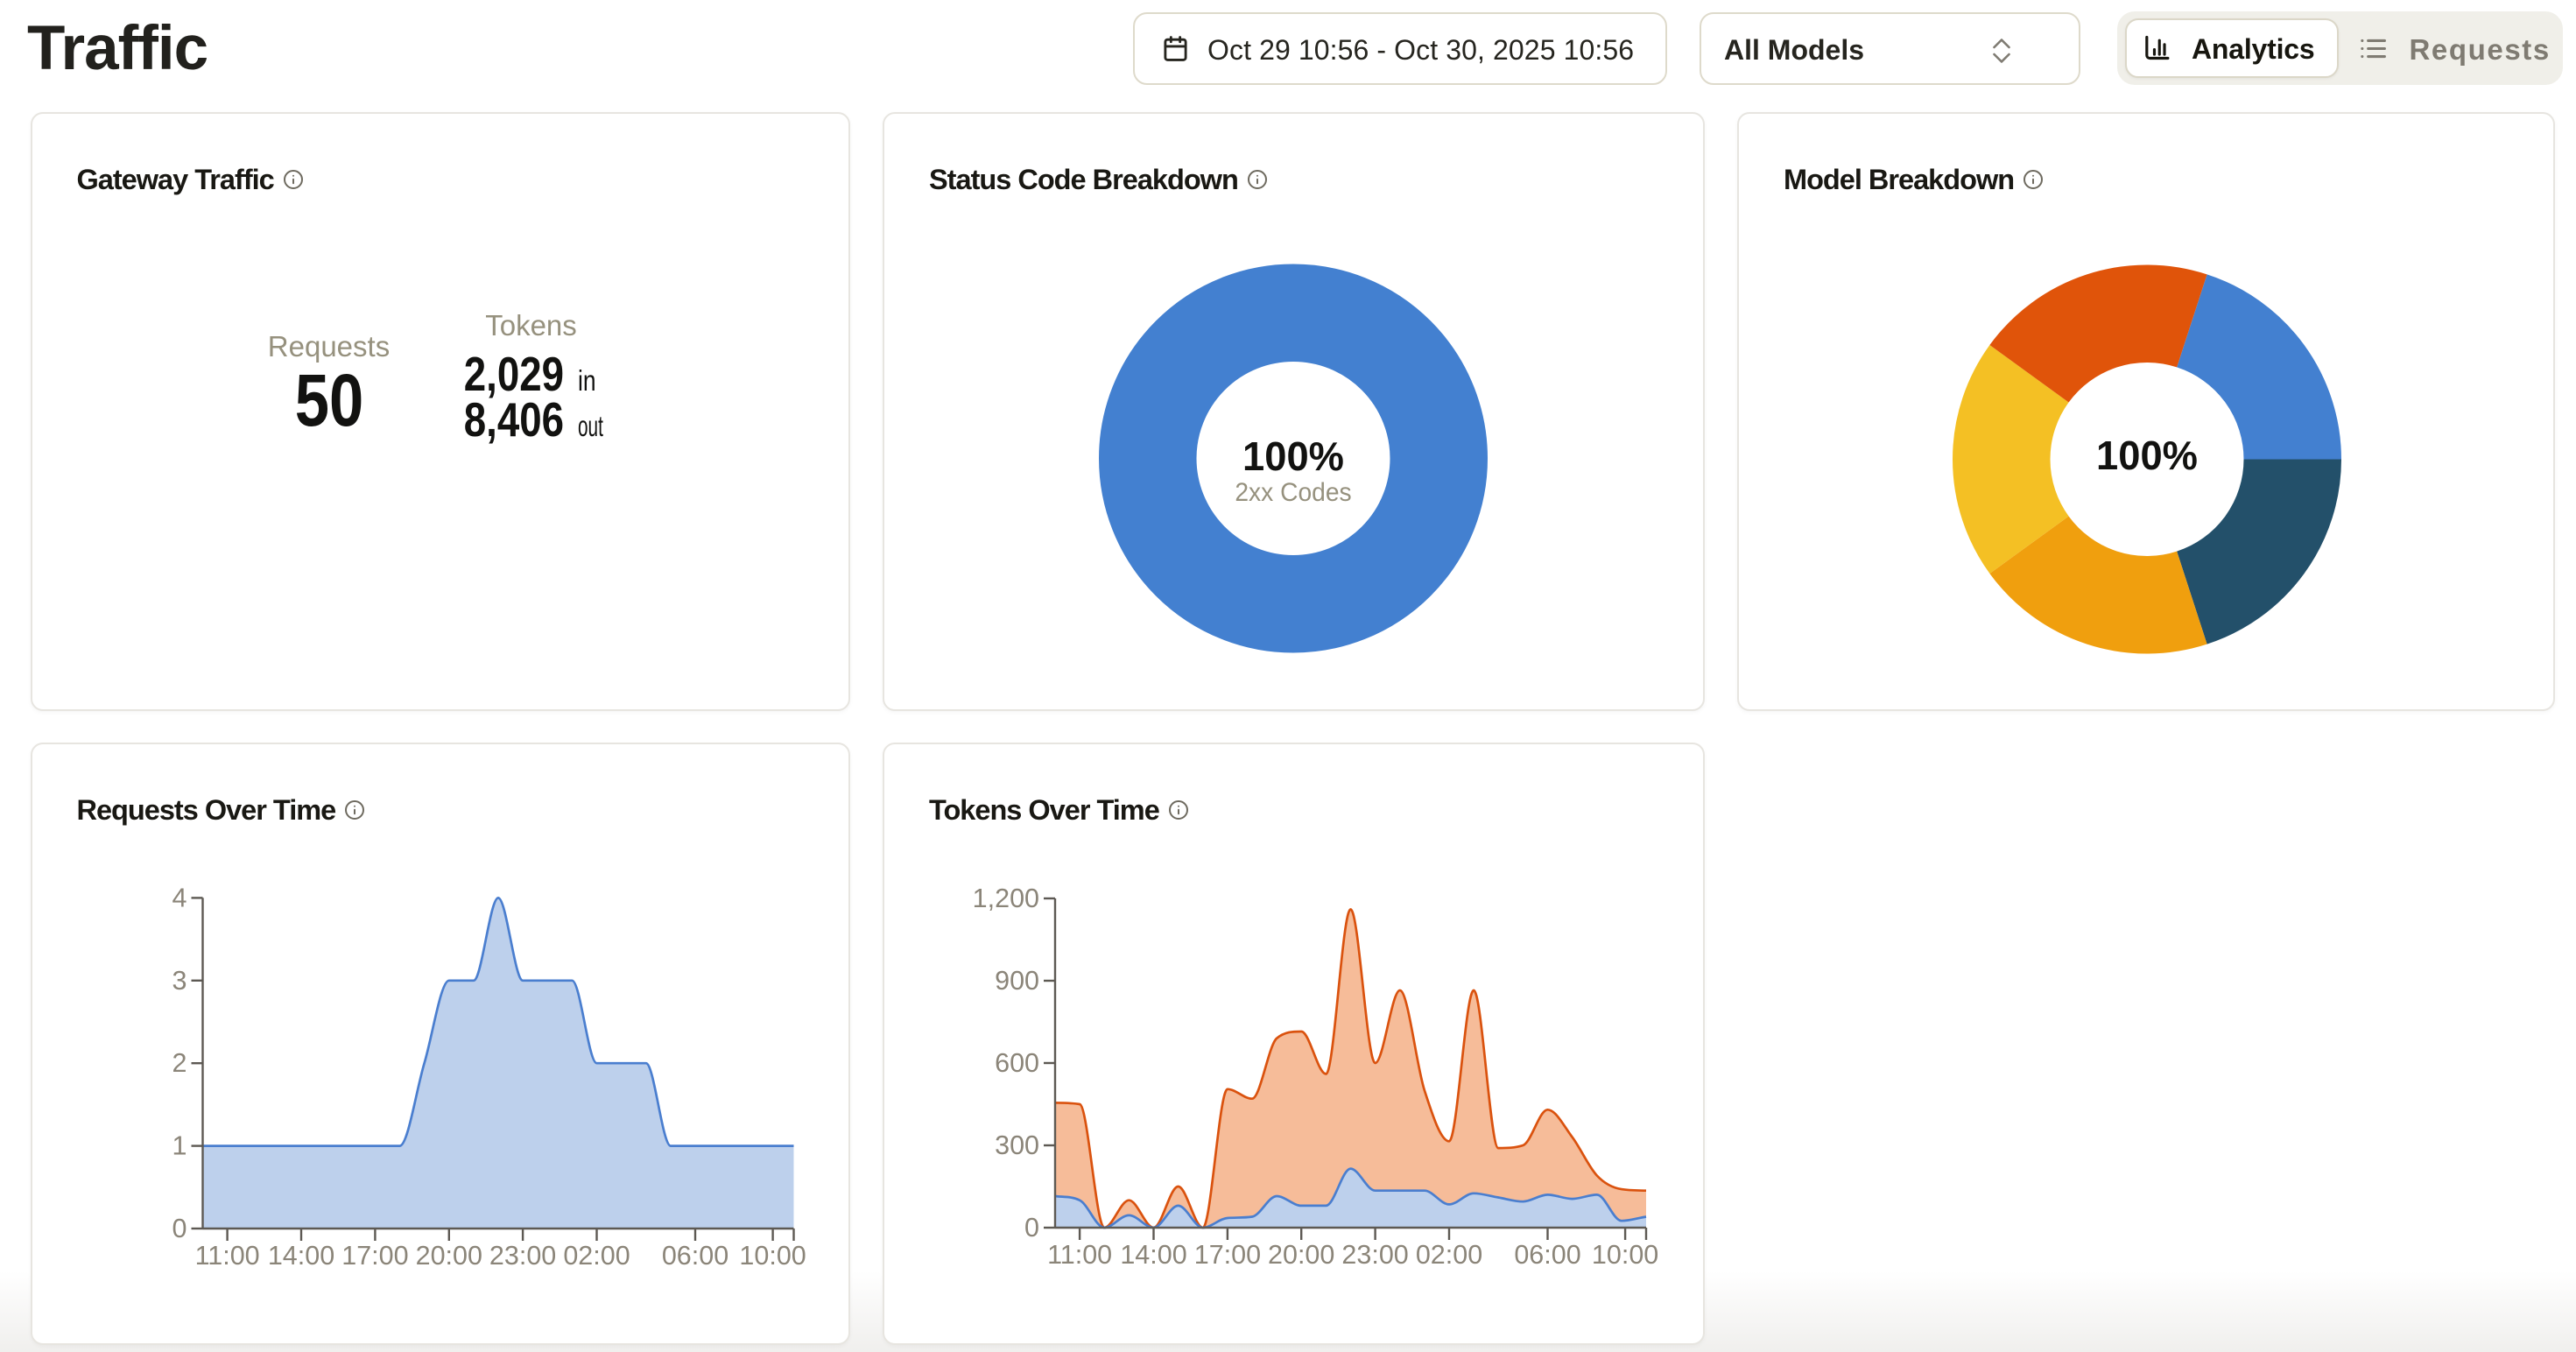  Describe the element at coordinates (1006, 899) in the screenshot. I see `svg-text: 1,200` at that location.